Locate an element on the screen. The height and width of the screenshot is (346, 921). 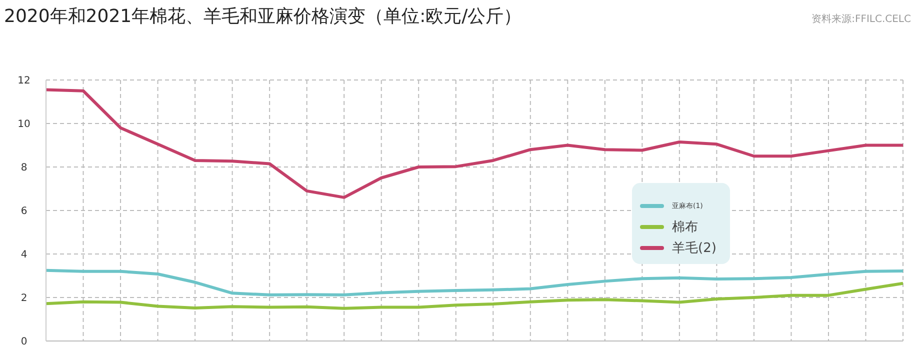
chart-title: 2020年和2021年棉花、羊毛和亚麻价格演变（单位:欧元/公斤） is located at coordinates (263, 16).